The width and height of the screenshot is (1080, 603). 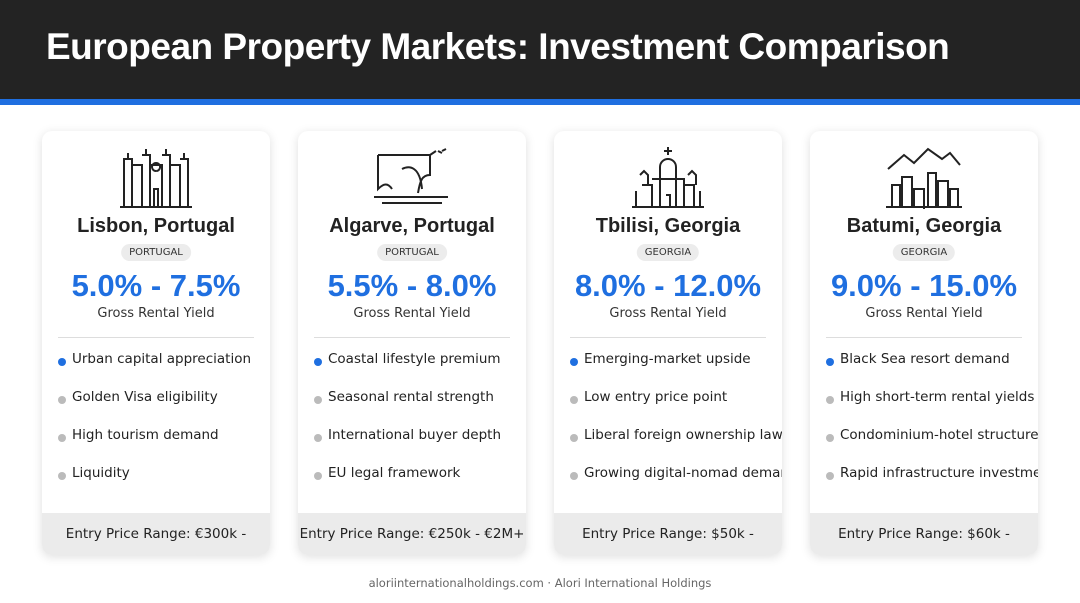 I want to click on feature: International buyer depth, so click(x=415, y=435).